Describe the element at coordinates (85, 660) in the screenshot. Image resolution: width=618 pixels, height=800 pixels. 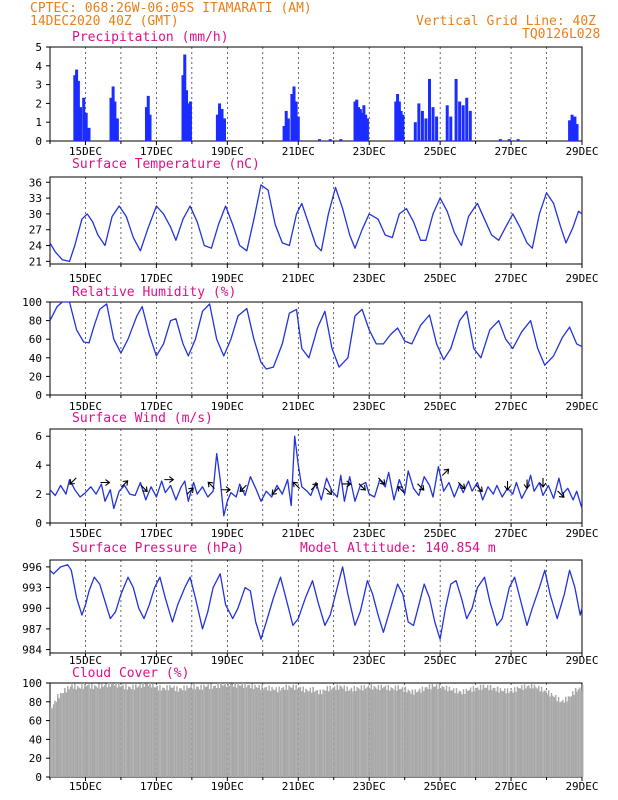
I see `pres-x-tick-label: 15DEC` at that location.